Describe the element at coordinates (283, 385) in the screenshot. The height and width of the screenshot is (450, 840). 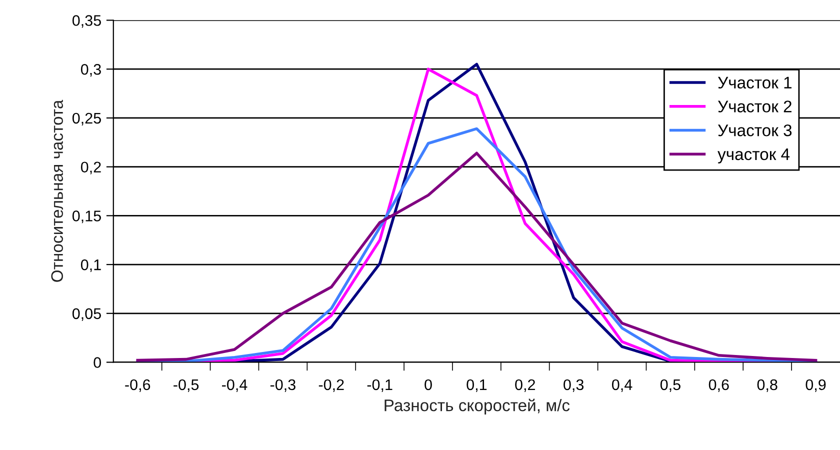
I see `x-tick-label: -0,3` at that location.